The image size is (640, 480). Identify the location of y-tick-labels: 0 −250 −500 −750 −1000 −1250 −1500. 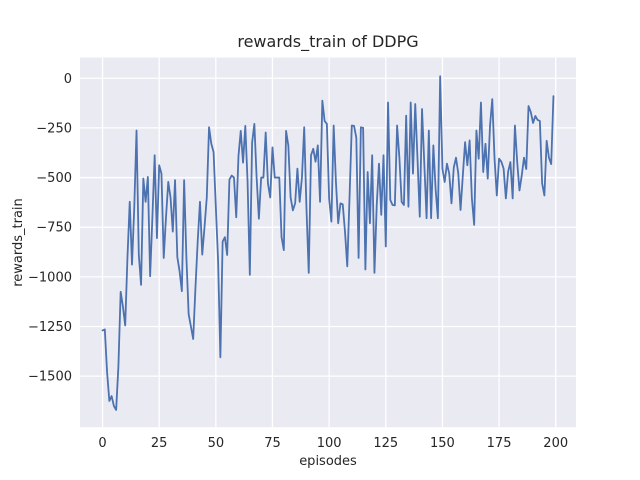
(50, 228).